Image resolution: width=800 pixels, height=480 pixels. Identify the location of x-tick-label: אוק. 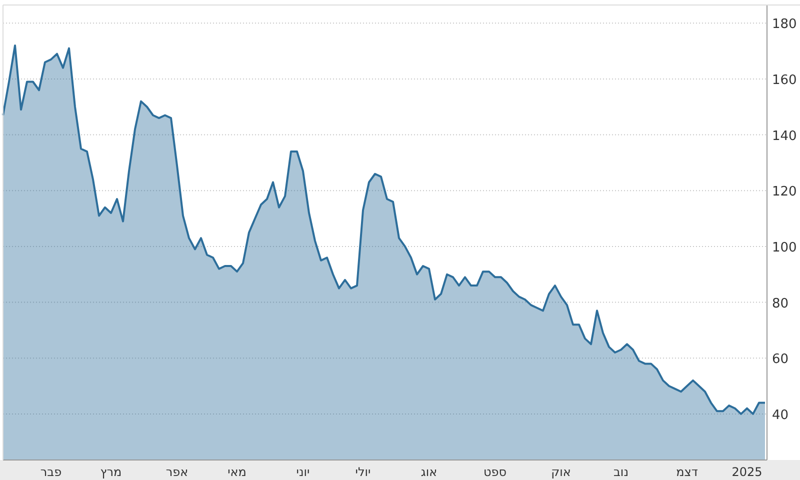
(561, 472).